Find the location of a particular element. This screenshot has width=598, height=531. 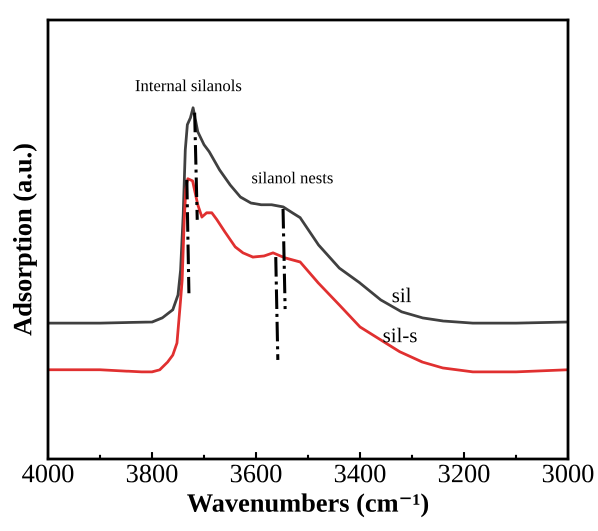

annotation: silanol nests is located at coordinates (292, 178).